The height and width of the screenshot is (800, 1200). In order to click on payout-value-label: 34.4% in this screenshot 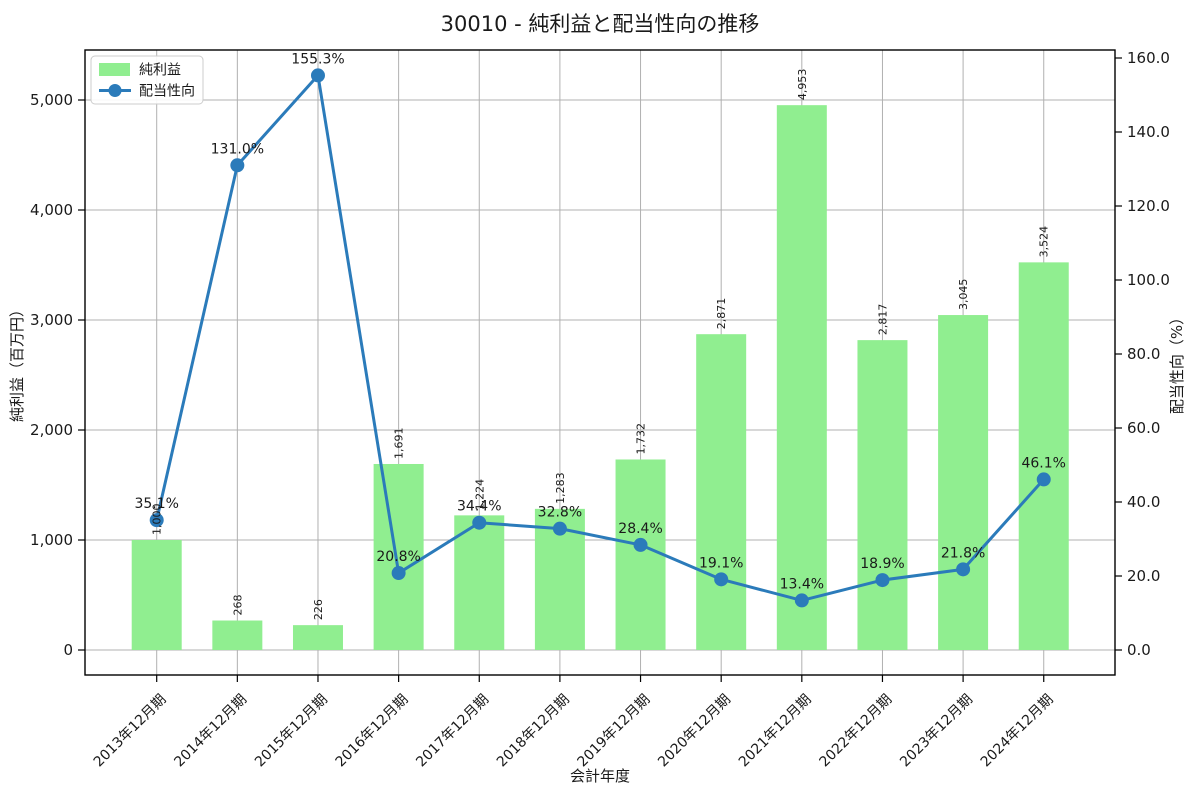, I will do `click(479, 507)`.